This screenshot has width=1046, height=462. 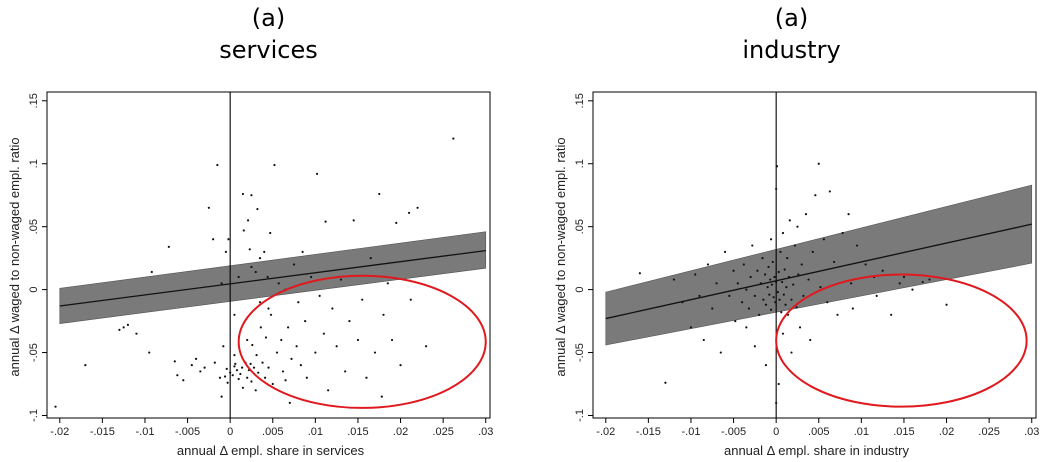 I want to click on x-tick-label: 0, so click(x=230, y=432).